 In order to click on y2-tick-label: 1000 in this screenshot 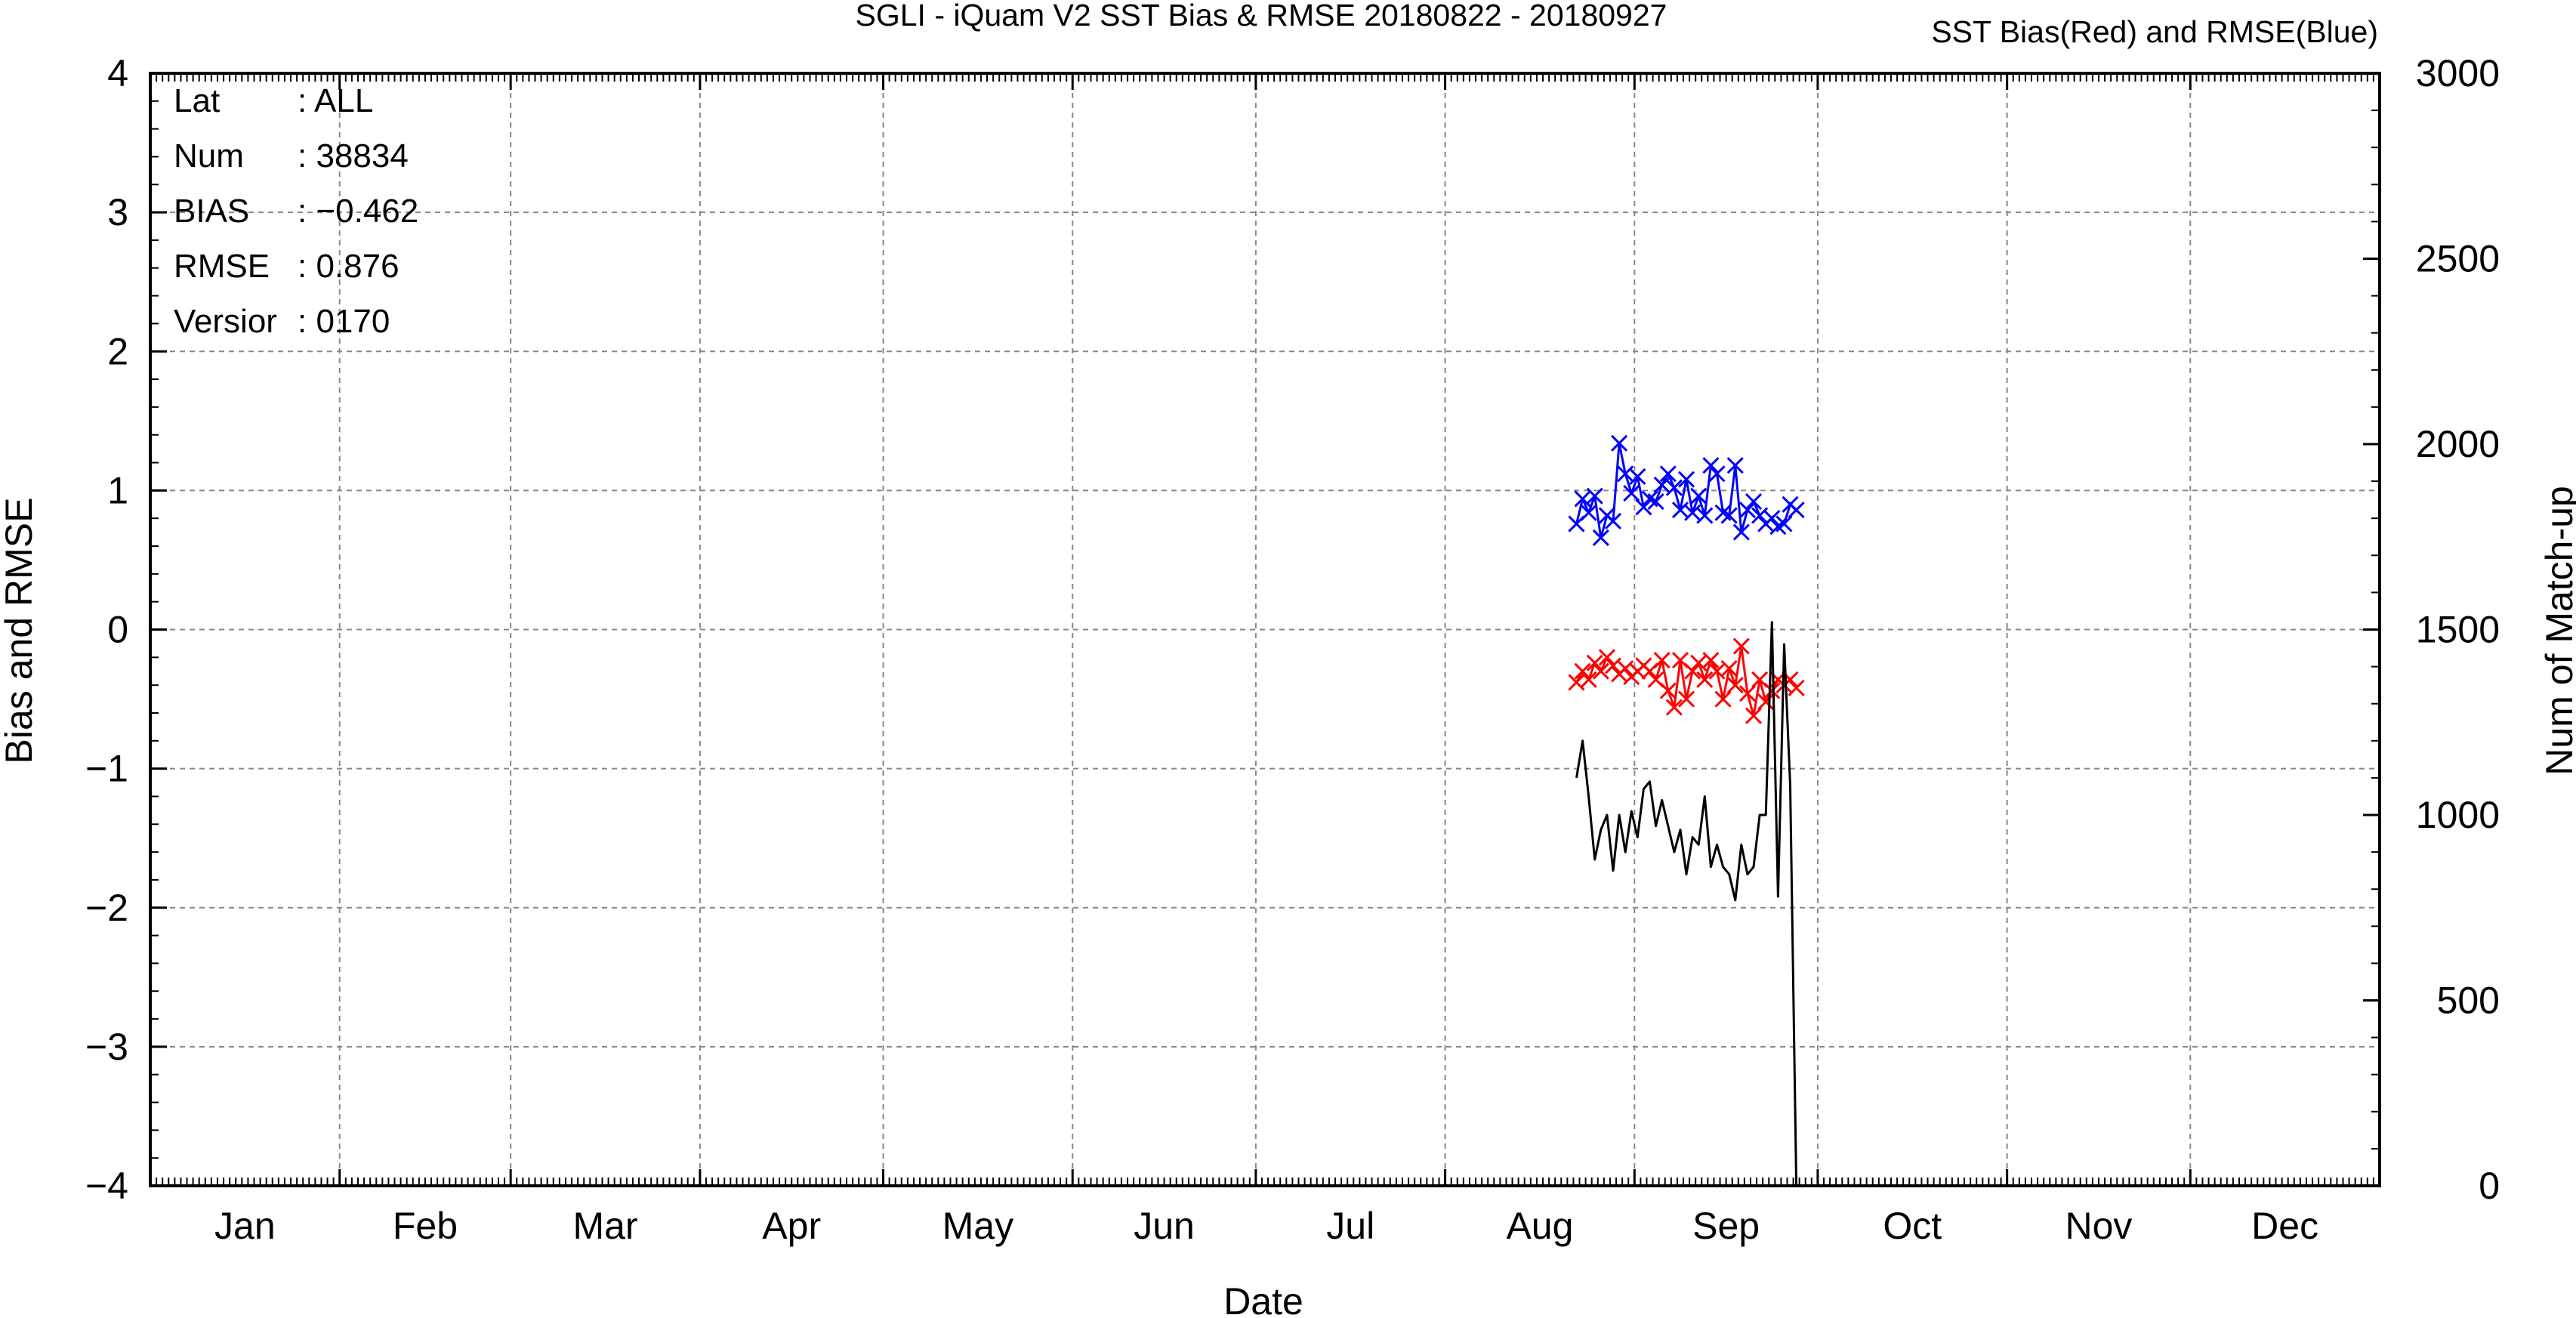, I will do `click(2458, 815)`.